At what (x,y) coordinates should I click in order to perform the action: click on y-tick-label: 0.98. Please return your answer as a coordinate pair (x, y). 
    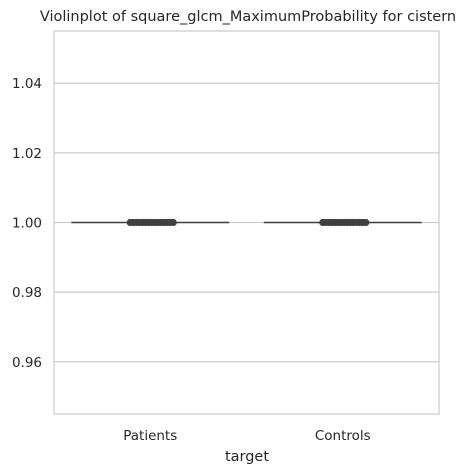
    Looking at the image, I should click on (27, 293).